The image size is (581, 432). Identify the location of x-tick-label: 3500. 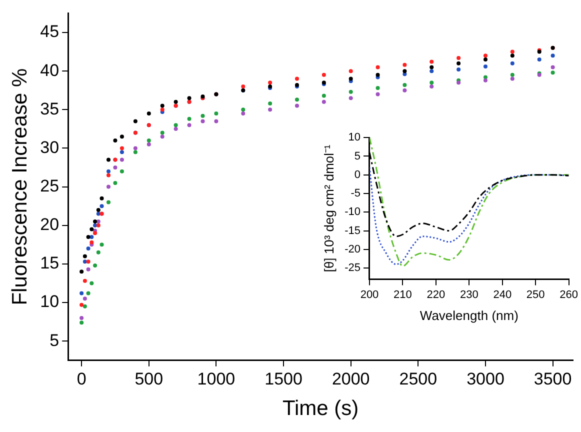
(553, 378).